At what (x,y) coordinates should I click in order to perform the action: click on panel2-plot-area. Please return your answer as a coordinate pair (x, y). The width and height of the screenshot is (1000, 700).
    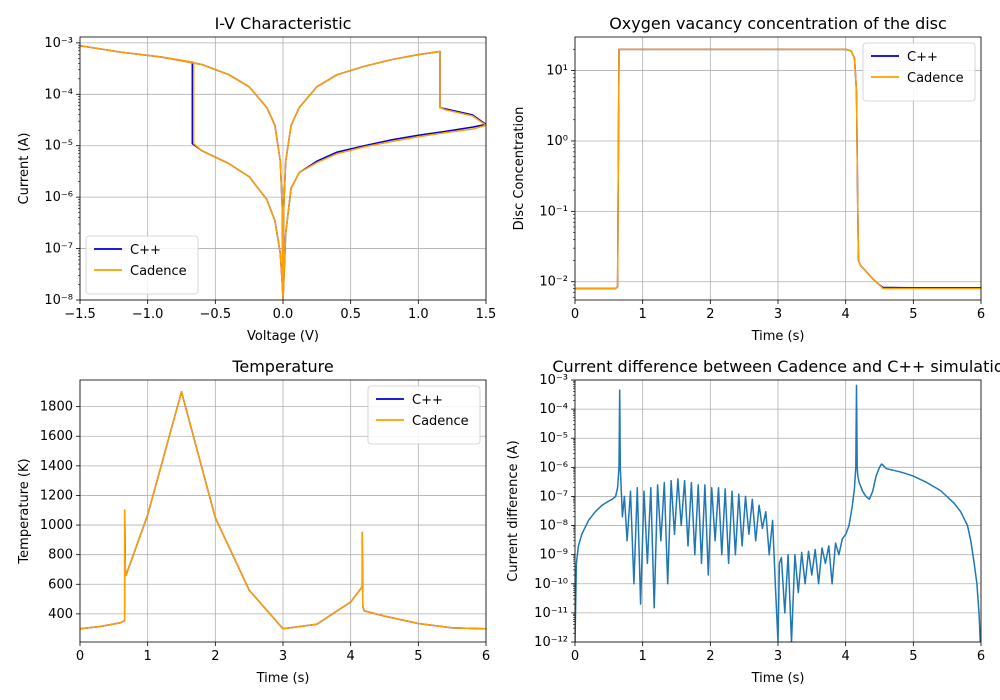
    Looking at the image, I should click on (778, 169).